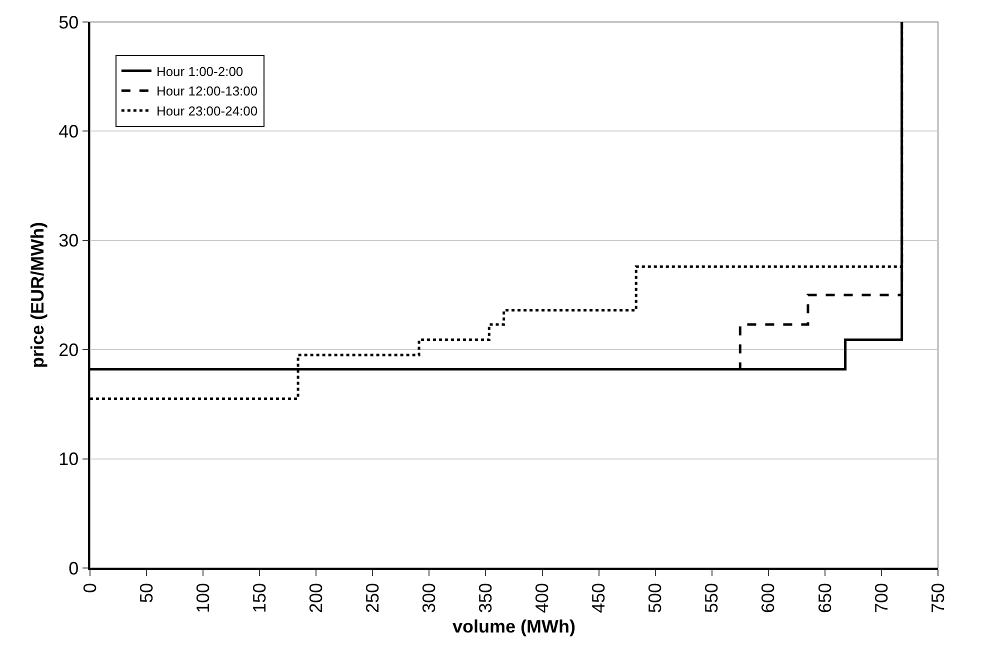 This screenshot has width=982, height=665. Describe the element at coordinates (768, 597) in the screenshot. I see `x-tick-label: 600` at that location.